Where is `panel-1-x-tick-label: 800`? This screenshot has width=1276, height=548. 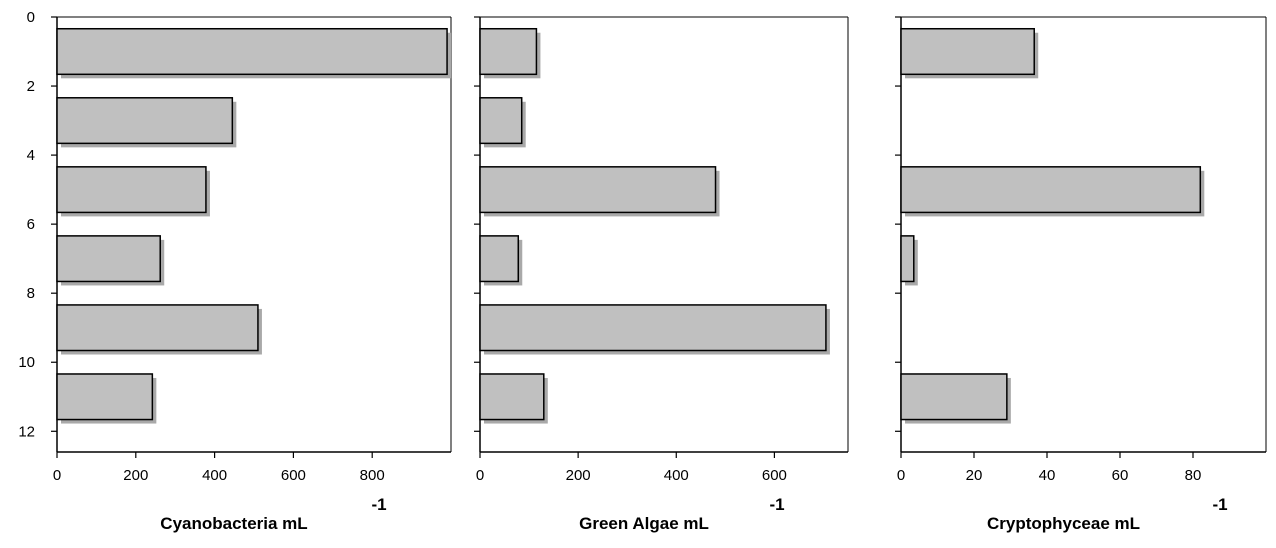 panel-1-x-tick-label: 800 is located at coordinates (372, 475).